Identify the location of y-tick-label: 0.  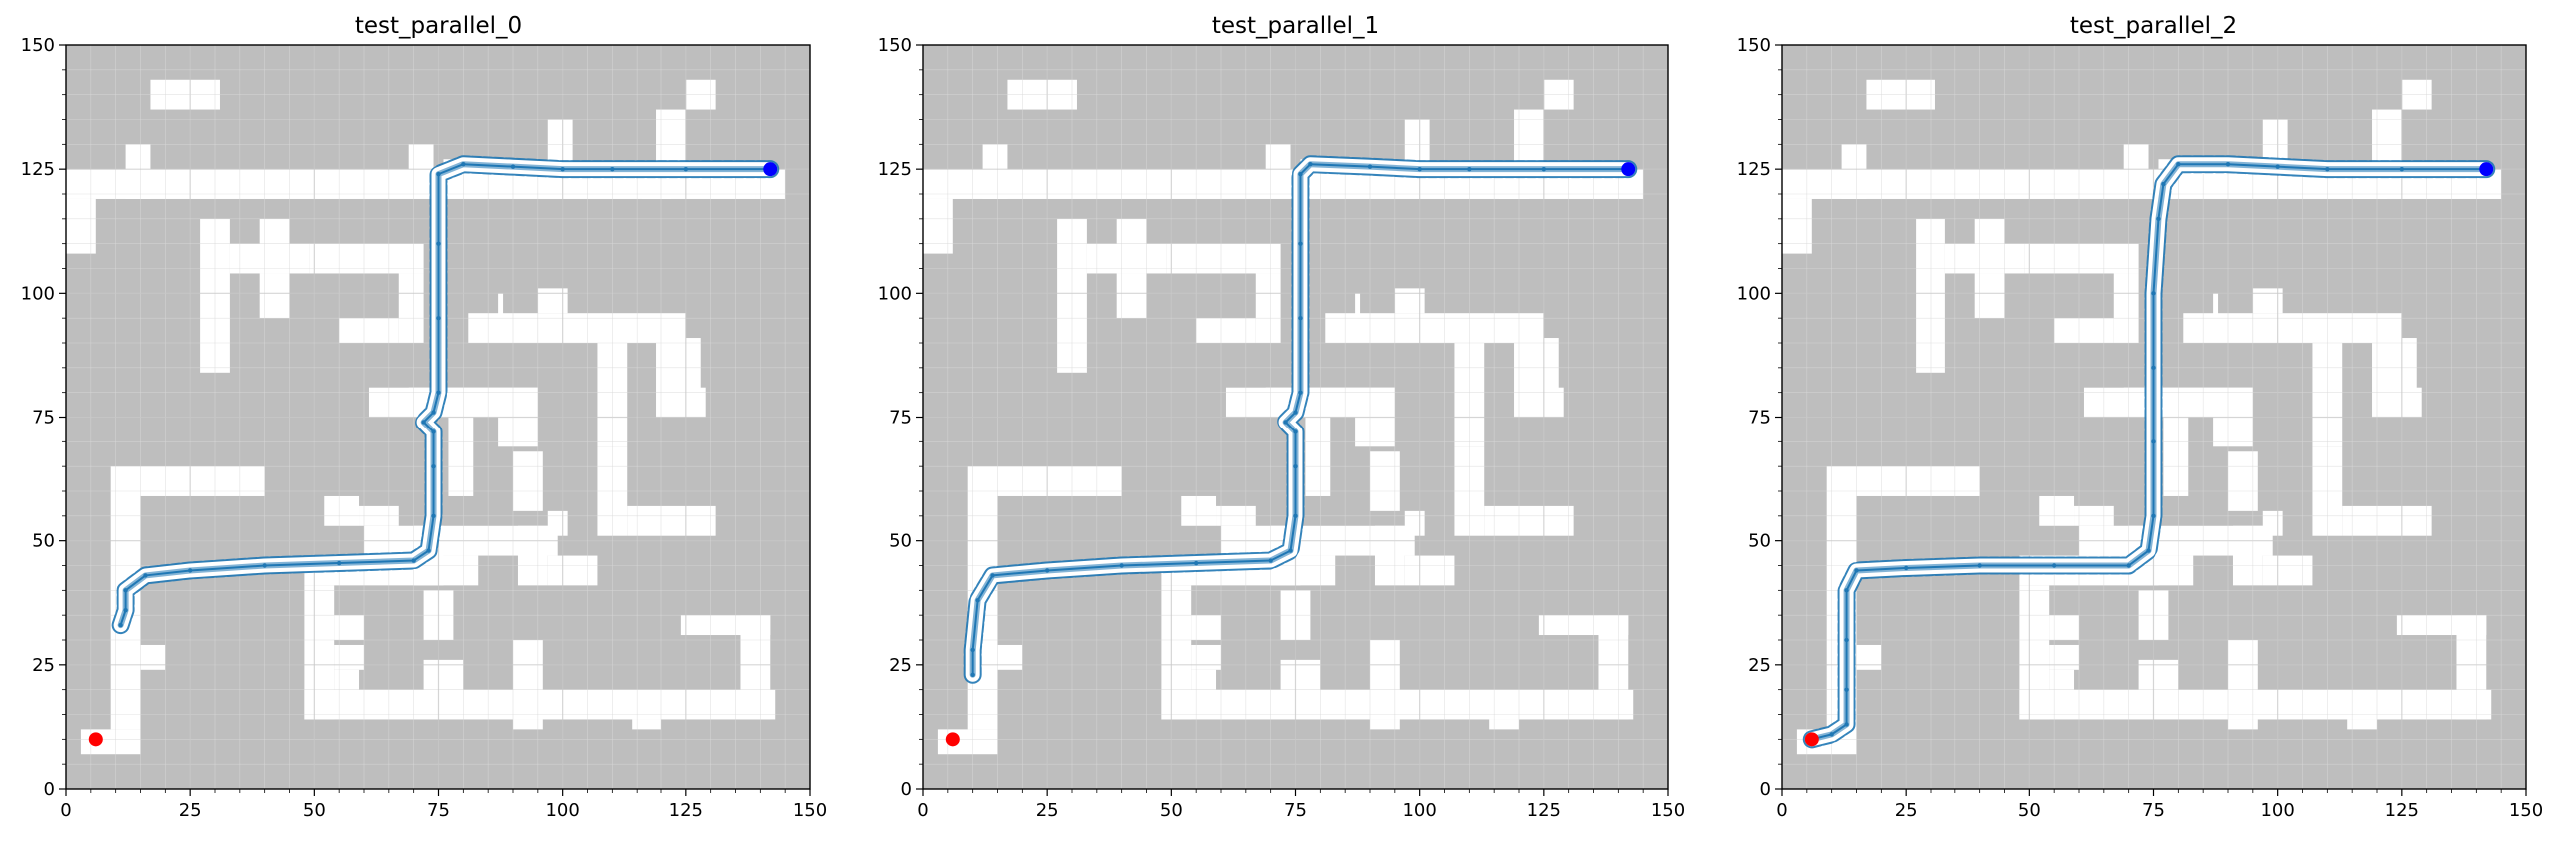
(906, 790).